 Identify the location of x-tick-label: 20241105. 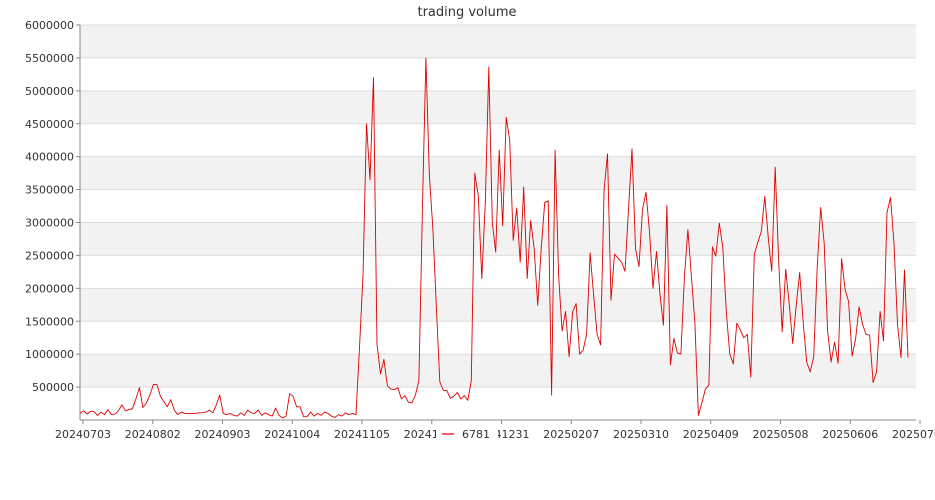
(362, 434).